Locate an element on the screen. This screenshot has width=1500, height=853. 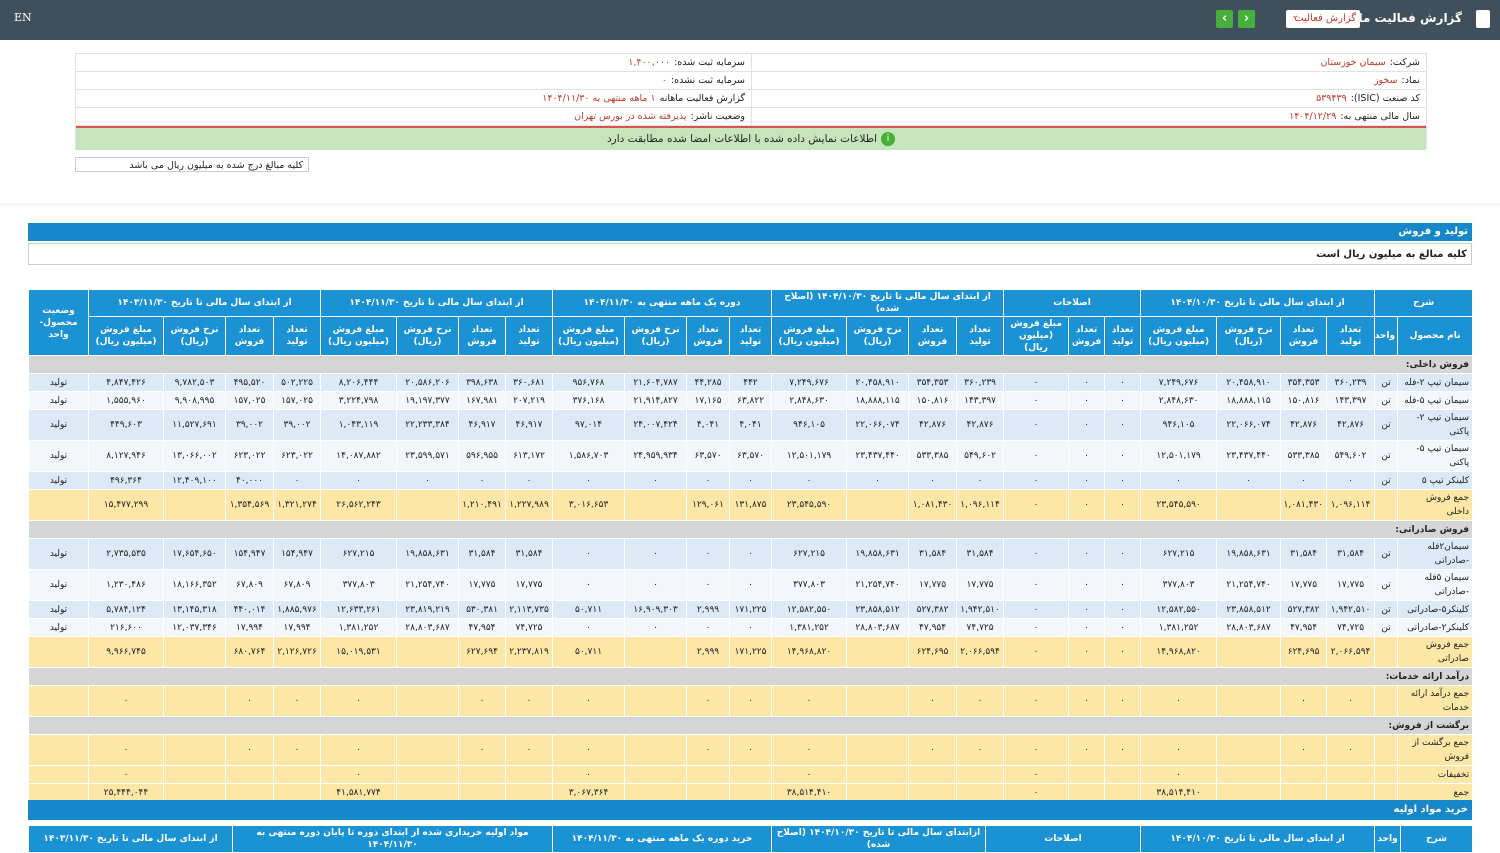
info-icon: i is located at coordinates (888, 139).